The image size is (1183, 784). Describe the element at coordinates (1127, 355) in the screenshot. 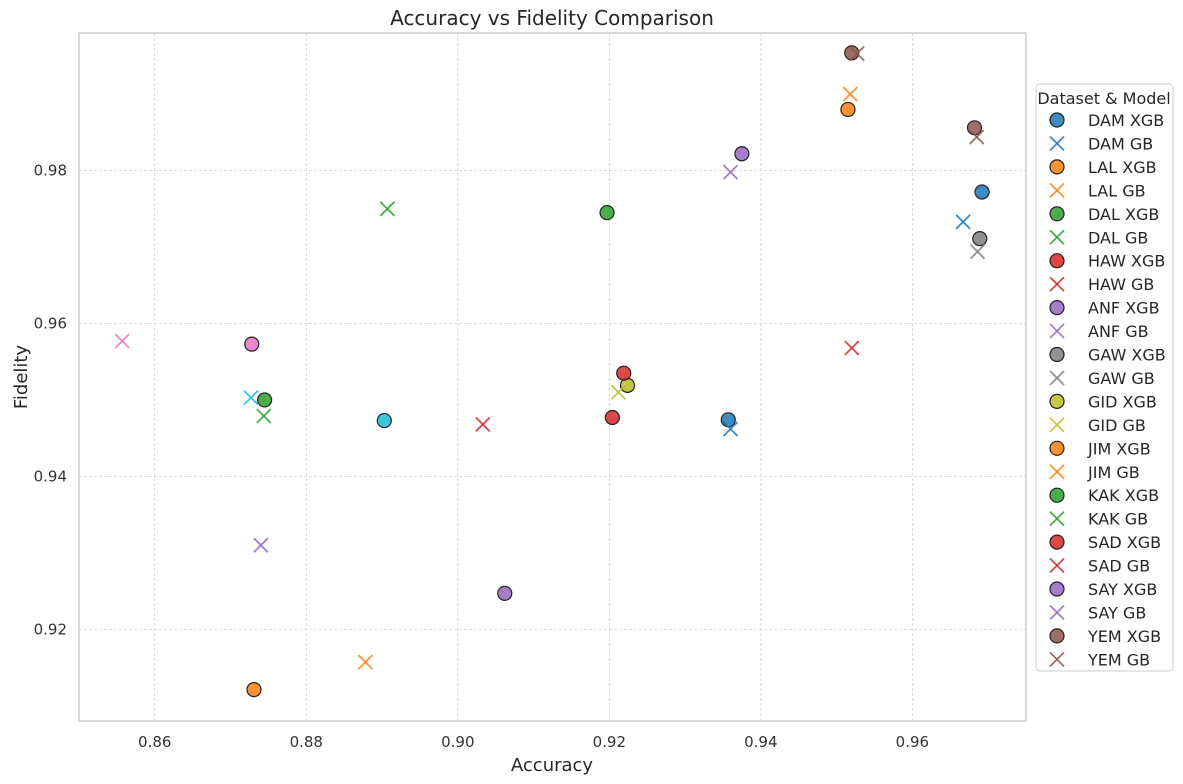

I see `legend-label: GAW XGB` at that location.